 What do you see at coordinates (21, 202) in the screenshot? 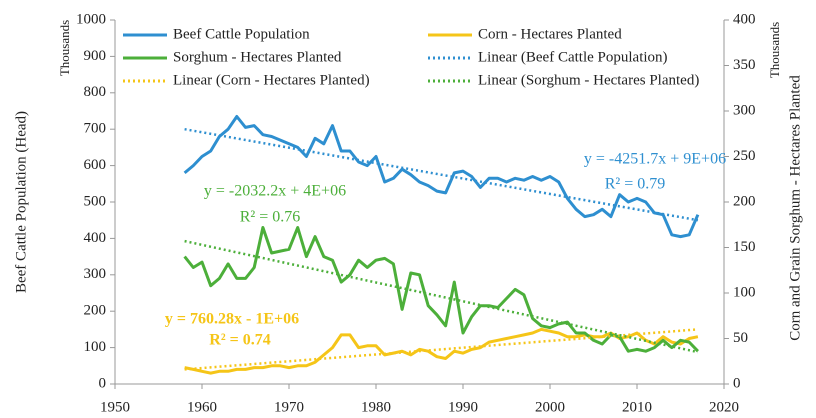
I see `y-axis-label: Beef Cattle Population (Head)` at bounding box center [21, 202].